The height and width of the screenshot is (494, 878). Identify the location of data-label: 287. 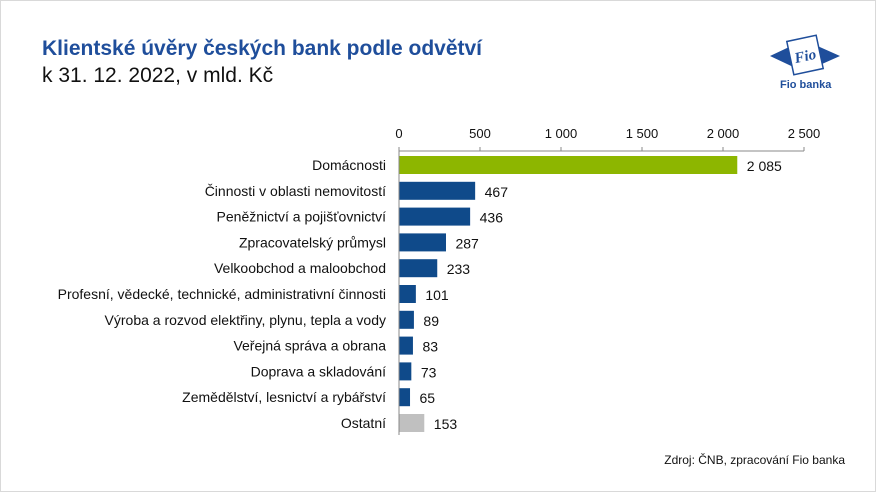
(467, 243).